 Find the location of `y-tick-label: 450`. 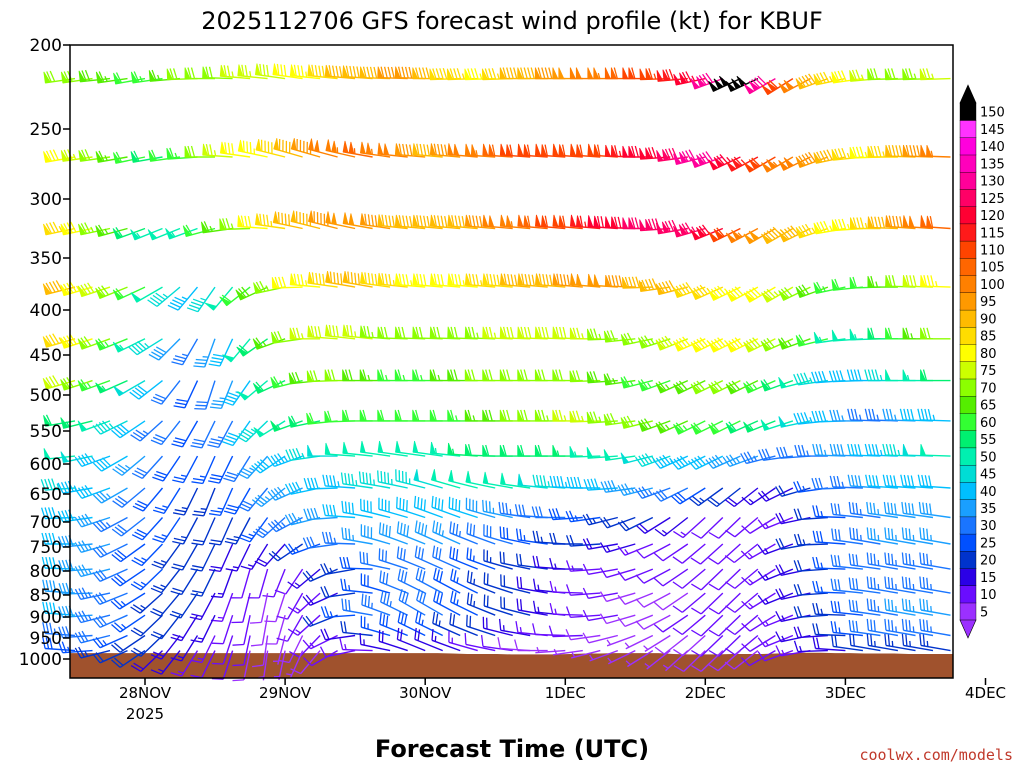

y-tick-label: 450 is located at coordinates (46, 356).